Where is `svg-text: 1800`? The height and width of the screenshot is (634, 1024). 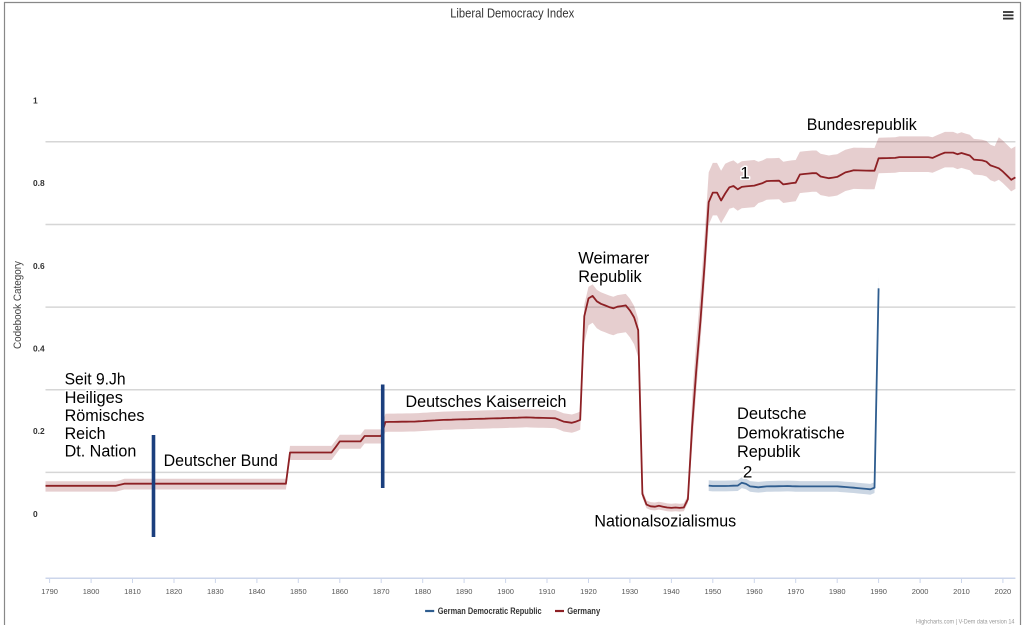
svg-text: 1800 is located at coordinates (91, 591).